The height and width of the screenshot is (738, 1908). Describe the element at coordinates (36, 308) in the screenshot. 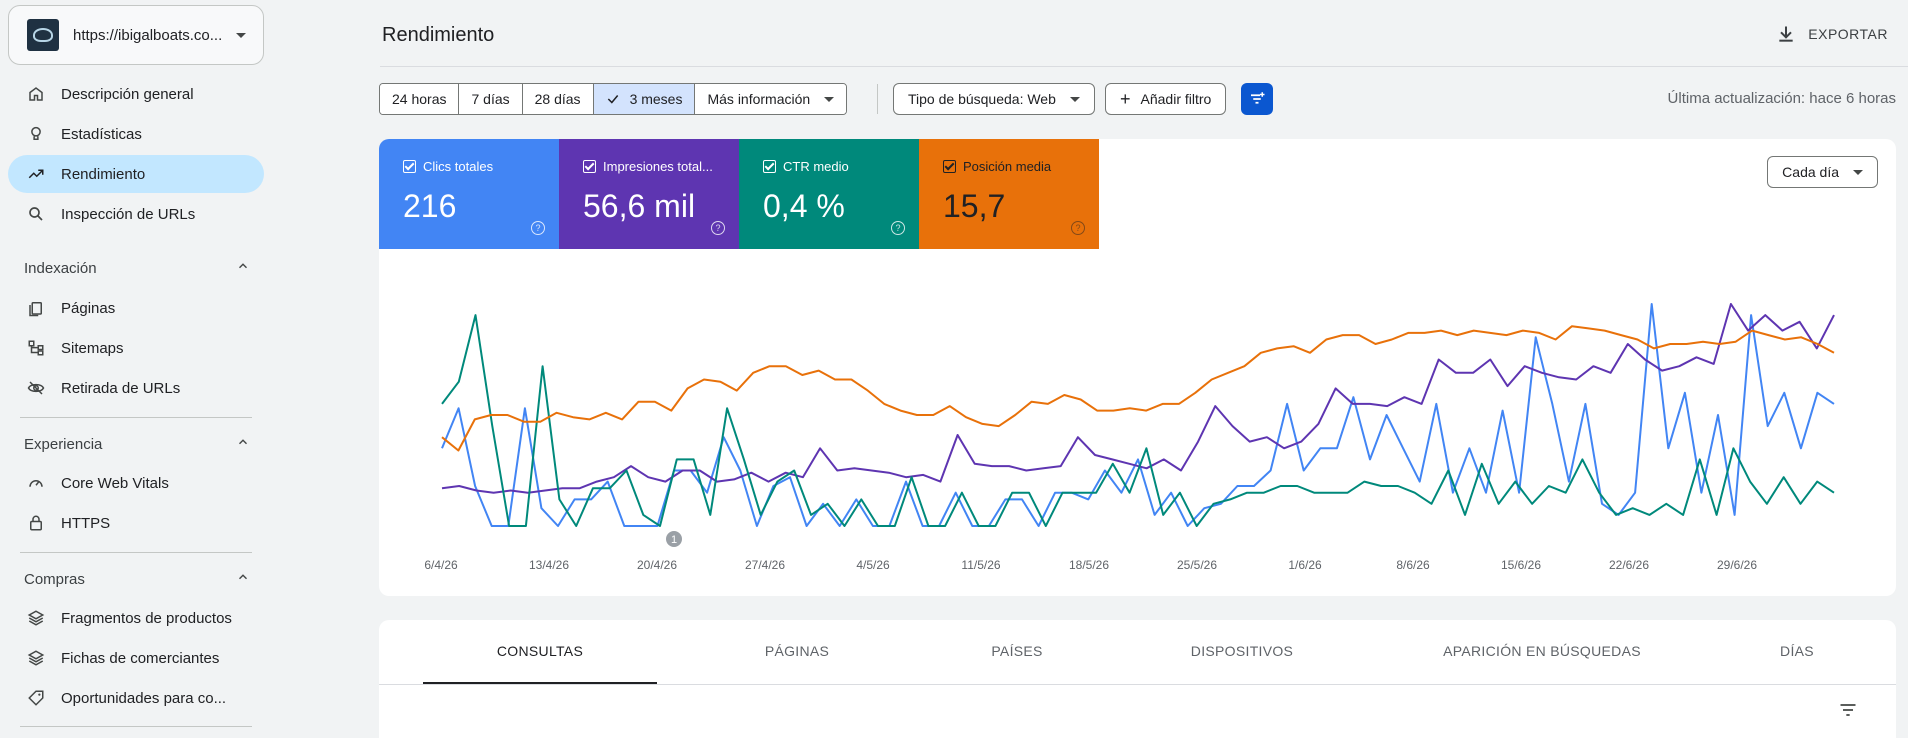

I see `pages-icon` at that location.